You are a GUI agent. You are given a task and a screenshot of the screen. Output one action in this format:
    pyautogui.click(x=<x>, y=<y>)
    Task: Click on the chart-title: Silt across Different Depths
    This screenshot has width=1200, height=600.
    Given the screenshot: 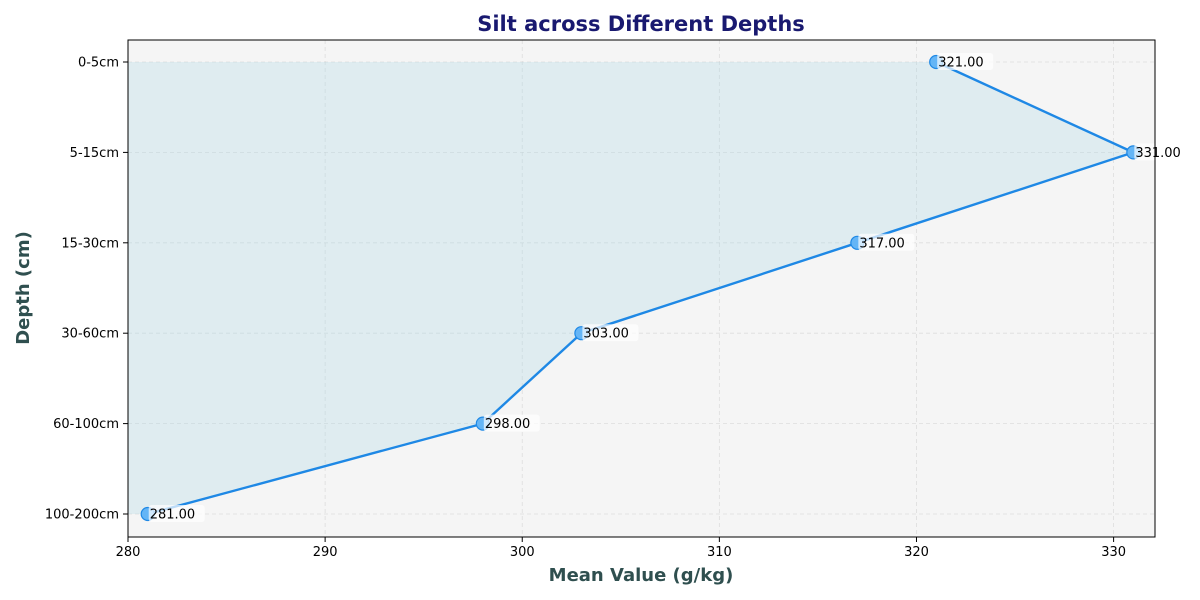 What is the action you would take?
    pyautogui.click(x=641, y=24)
    